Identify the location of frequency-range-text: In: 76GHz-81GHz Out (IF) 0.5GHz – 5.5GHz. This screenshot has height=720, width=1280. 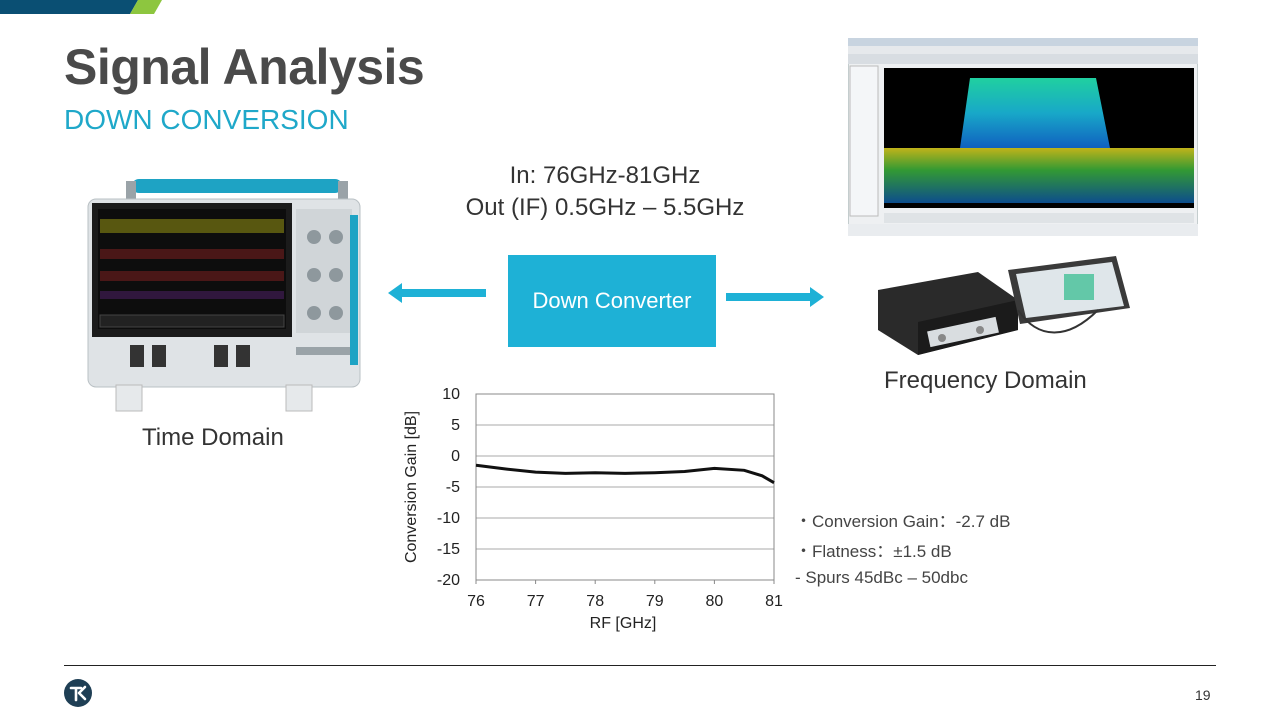
(605, 192).